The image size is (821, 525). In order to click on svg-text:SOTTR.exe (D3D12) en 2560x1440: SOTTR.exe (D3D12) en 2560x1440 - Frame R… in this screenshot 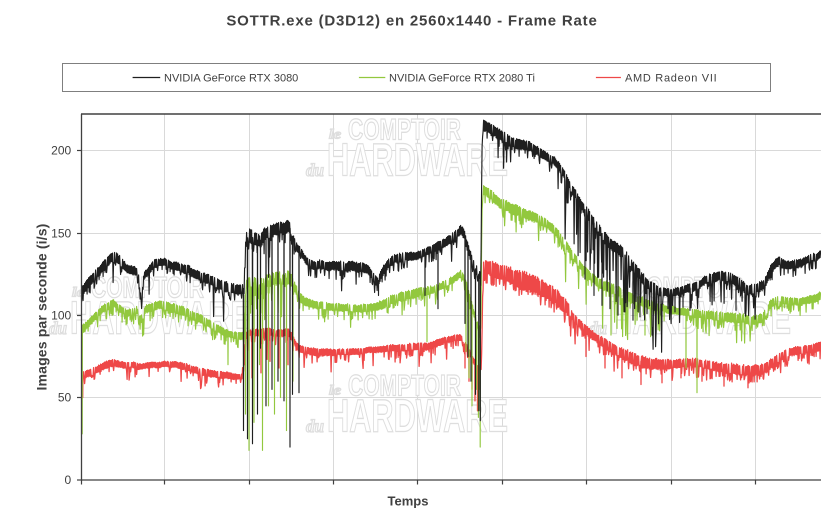, I will do `click(411, 21)`.